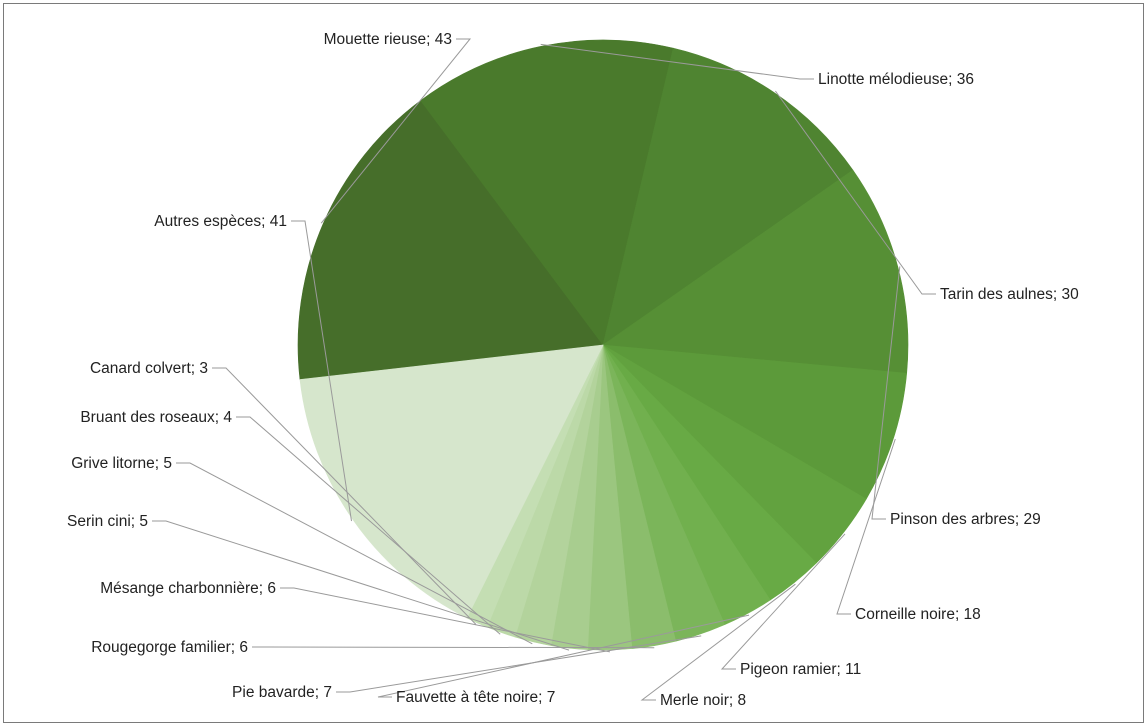 The image size is (1147, 723). I want to click on data-label-bruant-des-roseaux: Bruant des roseaux; 4, so click(156, 417).